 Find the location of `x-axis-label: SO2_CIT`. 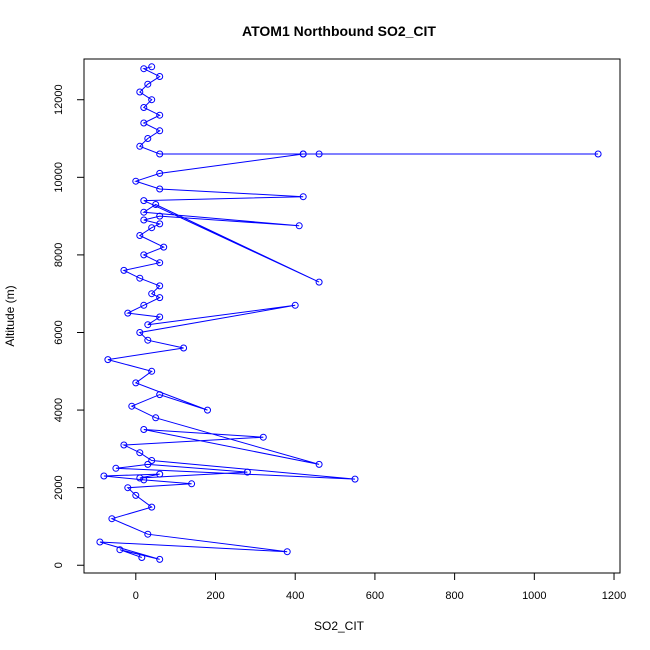

x-axis-label: SO2_CIT is located at coordinates (339, 626).